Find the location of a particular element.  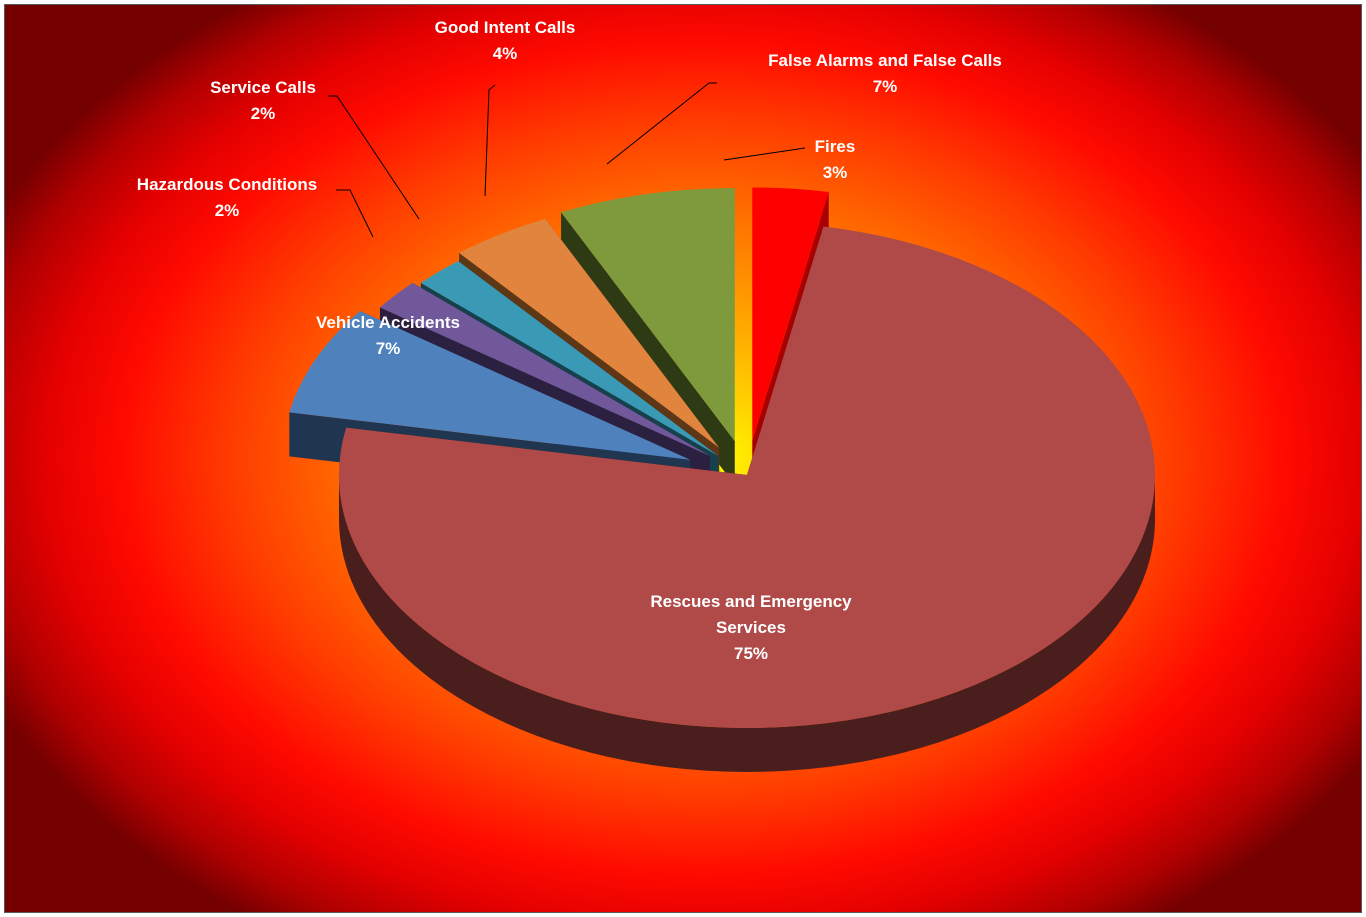

slice-percent-2: 7% is located at coordinates (388, 348).